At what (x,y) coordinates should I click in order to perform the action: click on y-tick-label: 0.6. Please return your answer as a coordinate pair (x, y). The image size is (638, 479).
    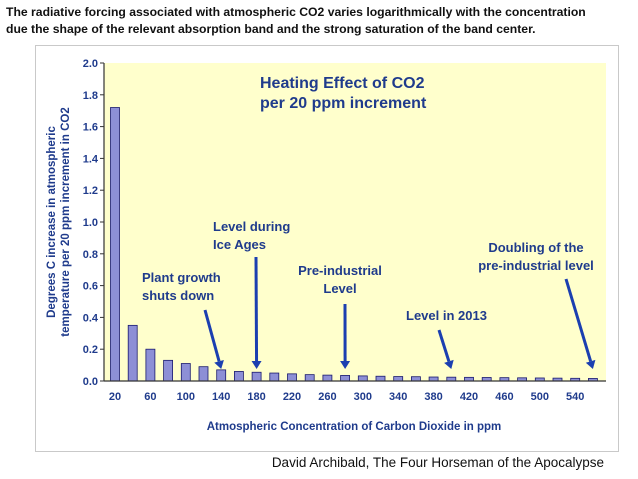
    Looking at the image, I should click on (90, 287).